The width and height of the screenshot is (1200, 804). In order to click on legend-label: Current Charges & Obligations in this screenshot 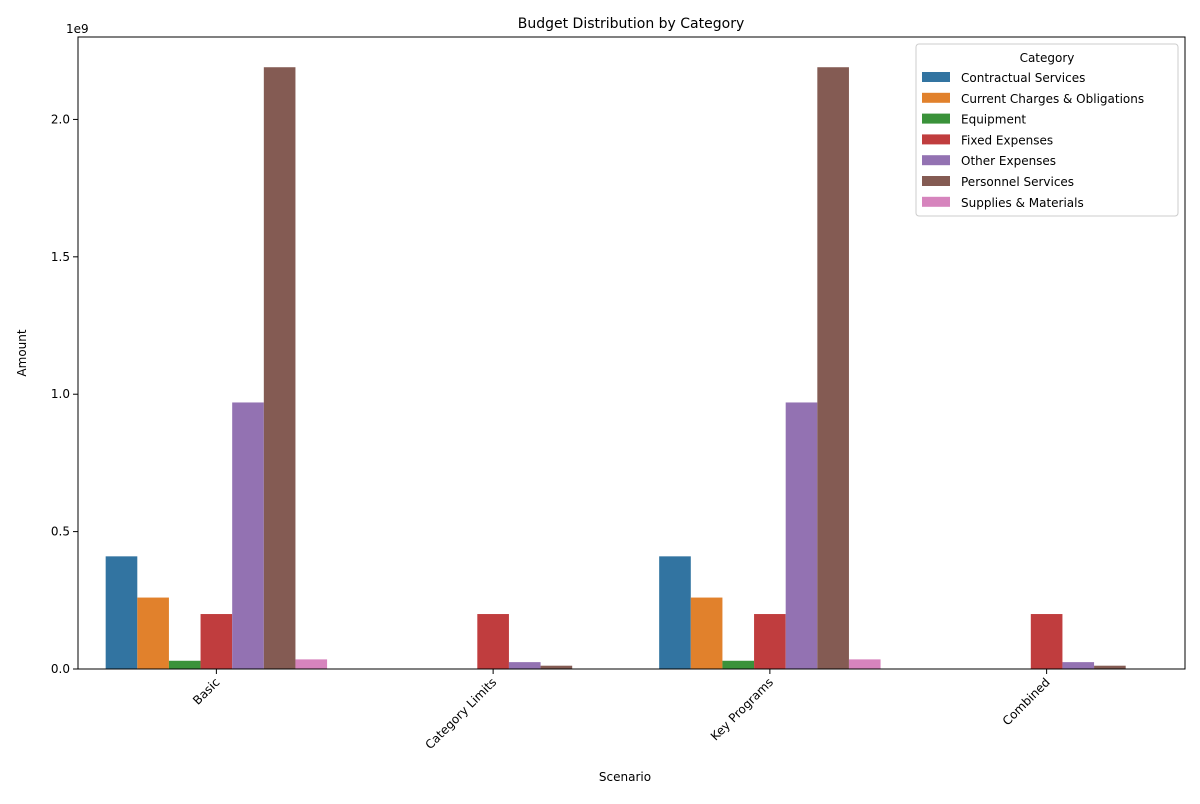, I will do `click(1052, 99)`.